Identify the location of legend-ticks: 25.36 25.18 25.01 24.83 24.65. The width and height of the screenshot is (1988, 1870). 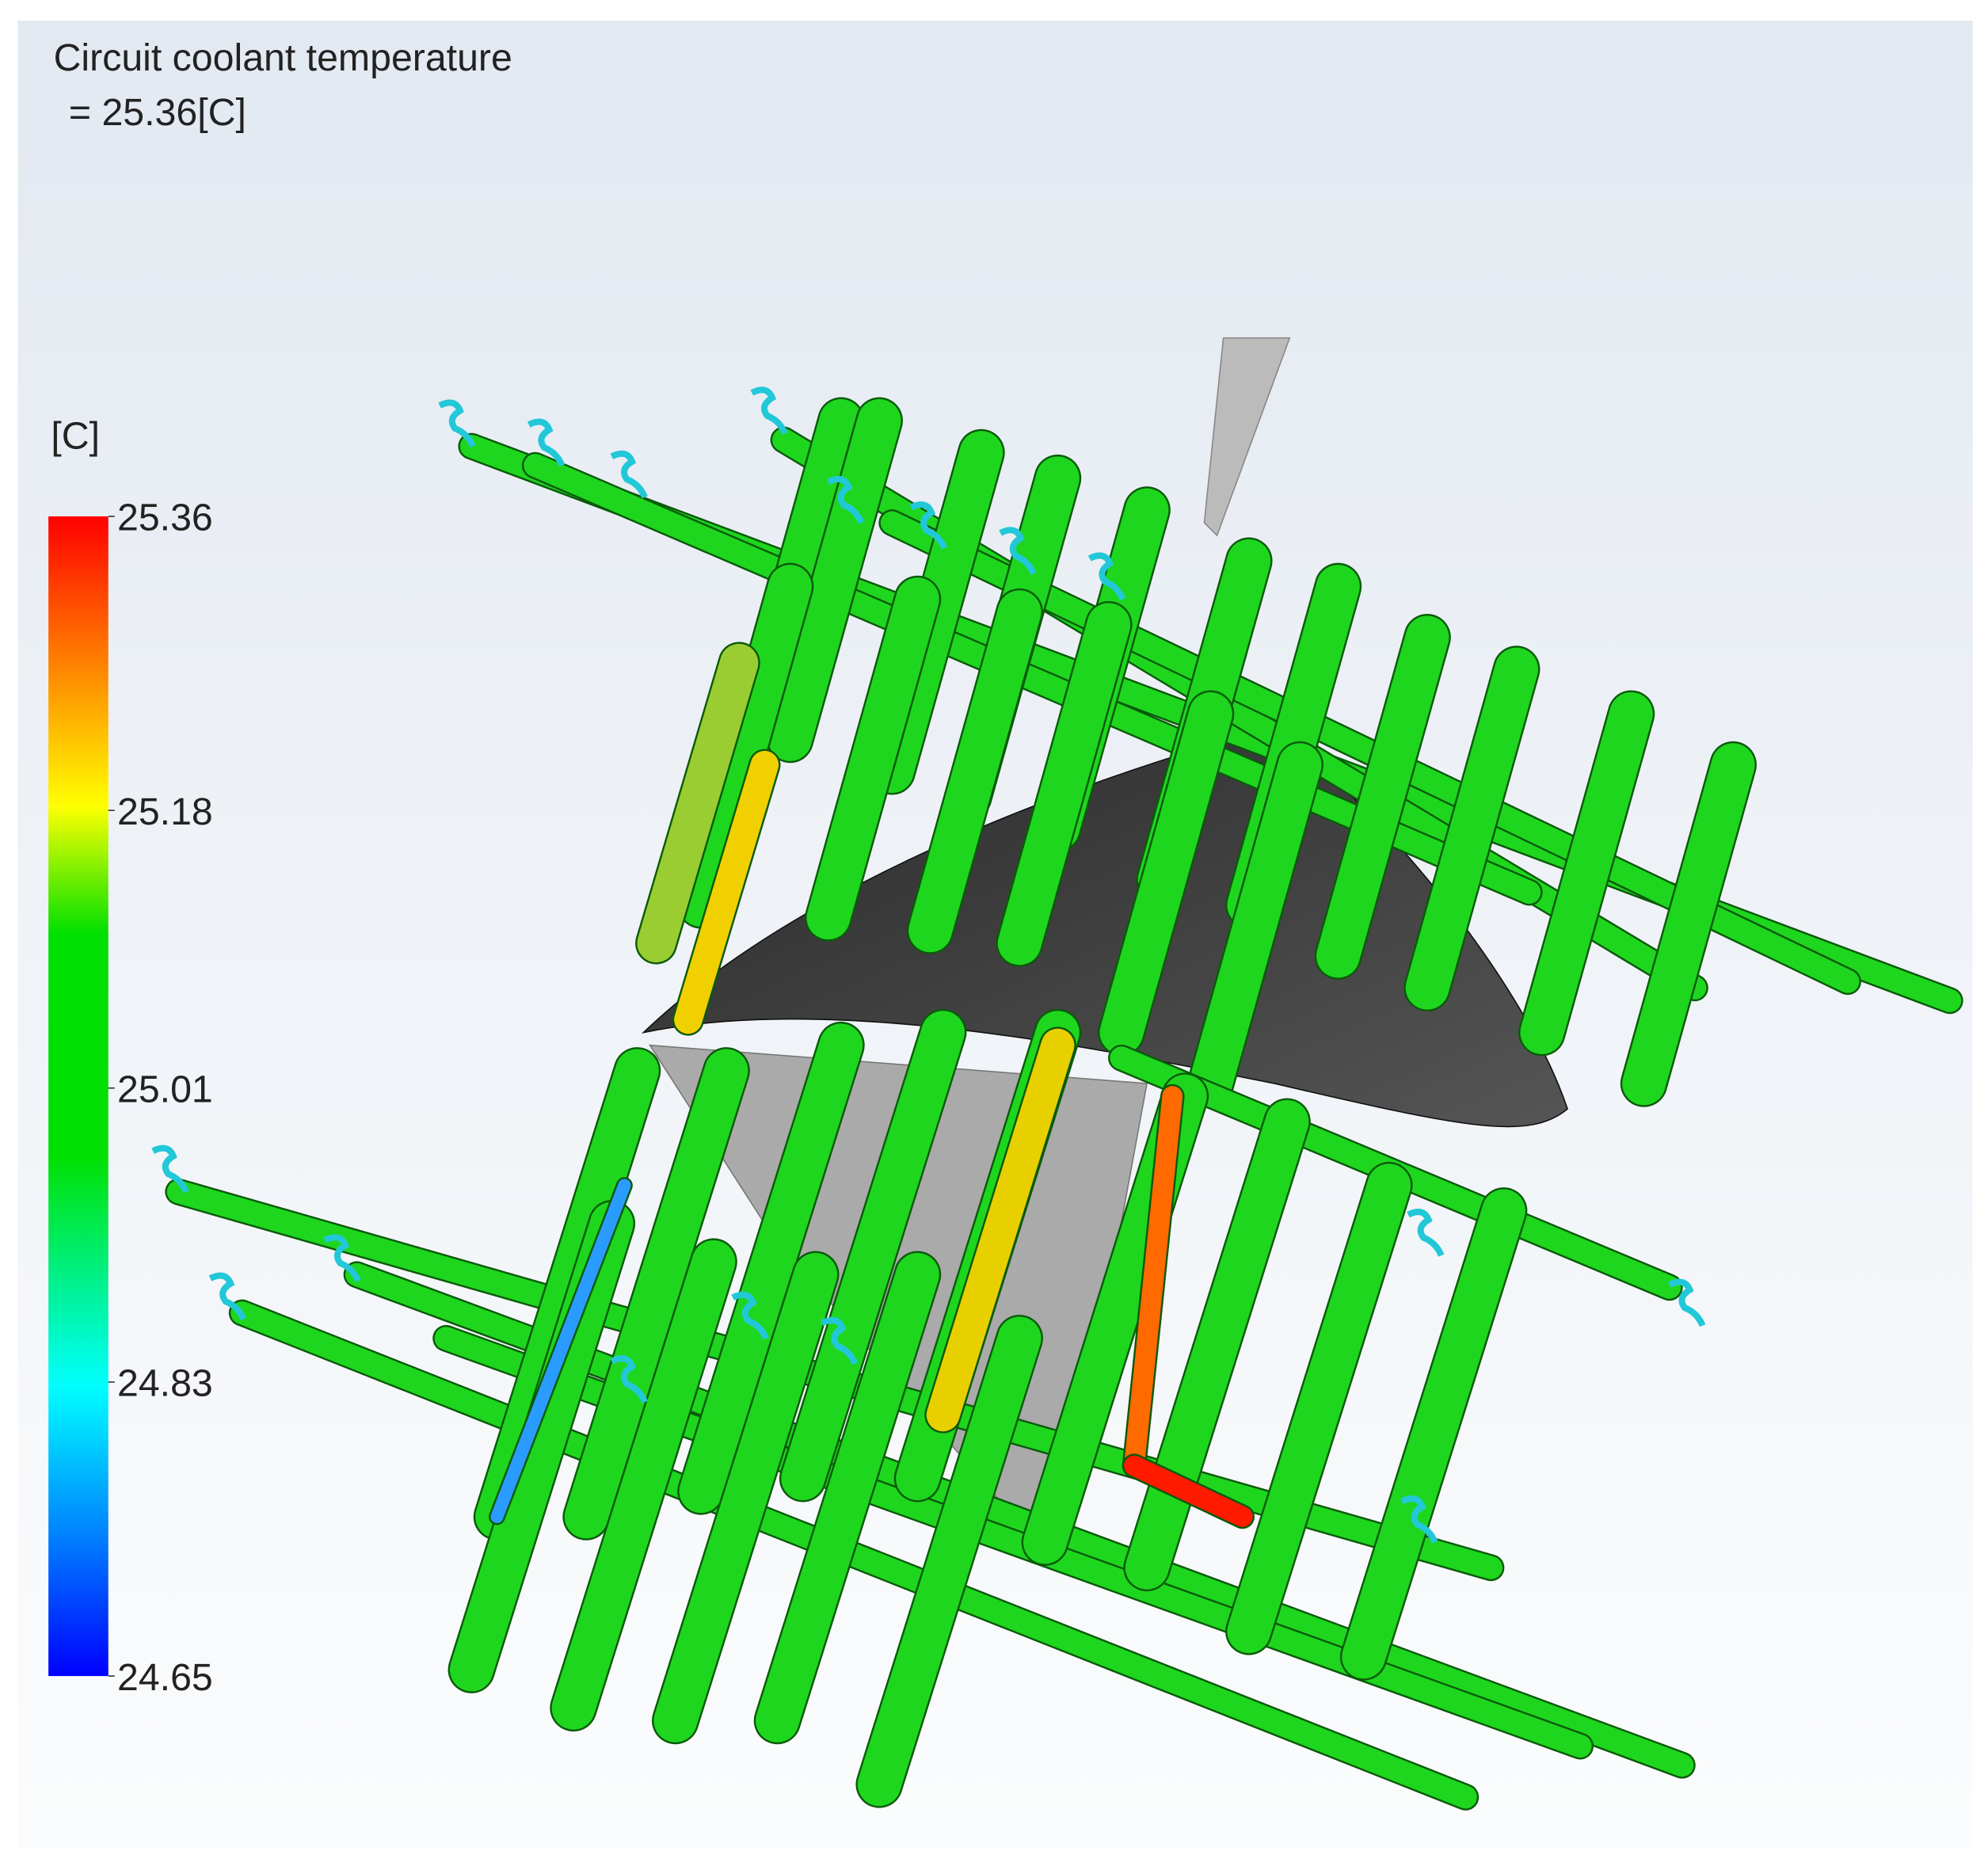
(160, 1098).